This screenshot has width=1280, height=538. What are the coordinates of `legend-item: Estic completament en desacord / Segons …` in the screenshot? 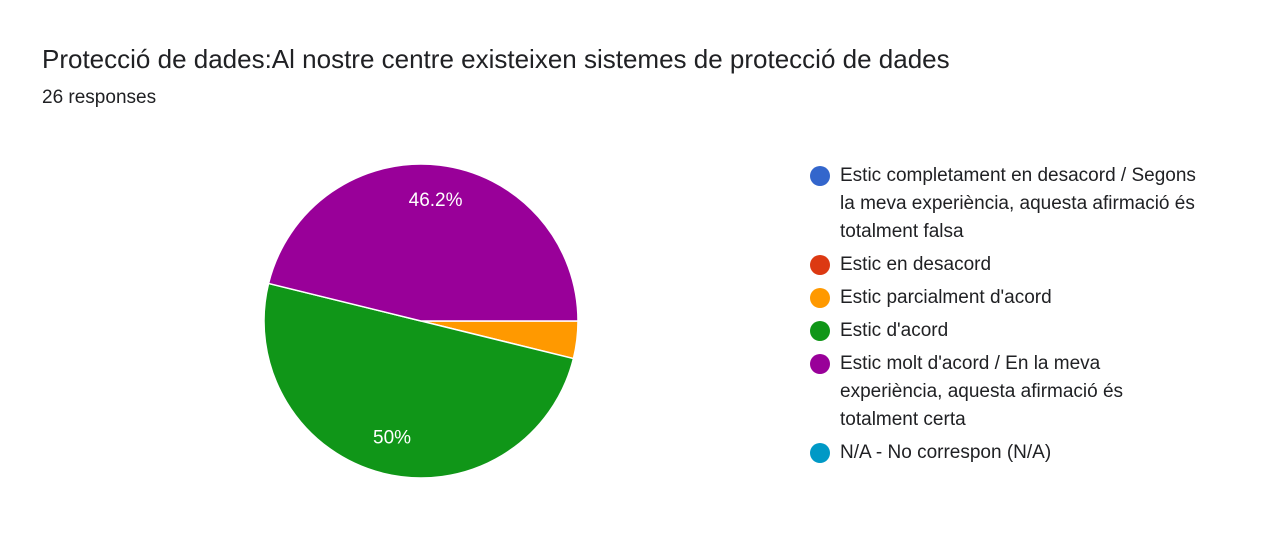 It's located at (1020, 204).